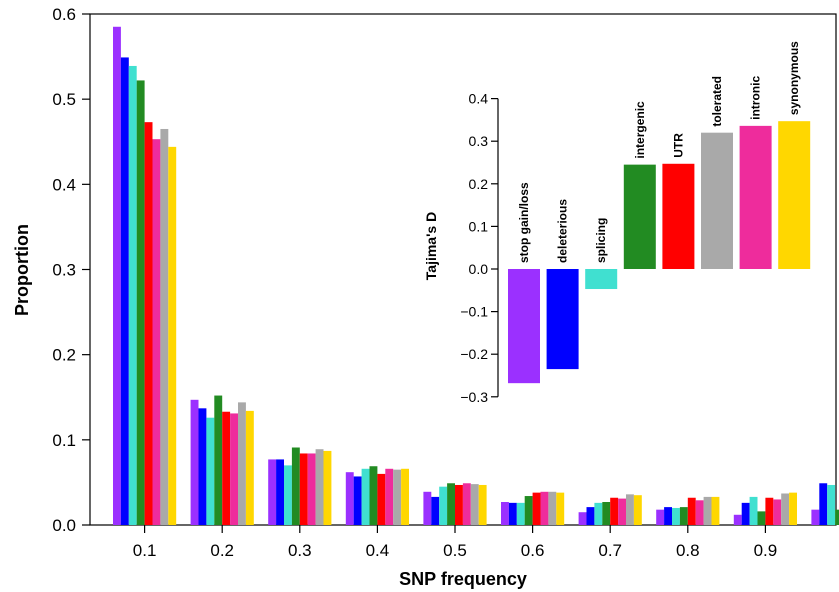 This screenshot has width=839, height=592. I want to click on main-x-axis-label: SNP frequency, so click(463, 579).